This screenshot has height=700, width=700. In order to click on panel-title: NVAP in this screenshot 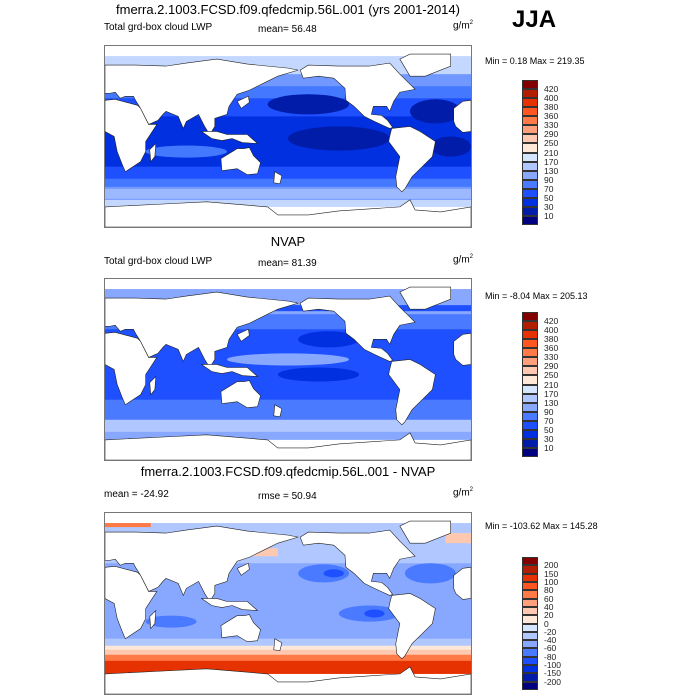, I will do `click(288, 241)`.